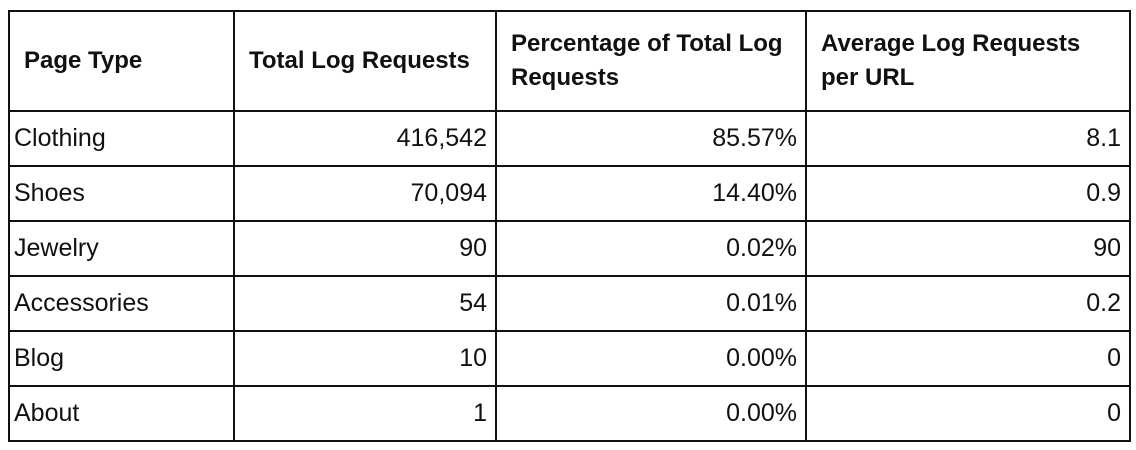  What do you see at coordinates (365, 413) in the screenshot?
I see `cell: 1` at bounding box center [365, 413].